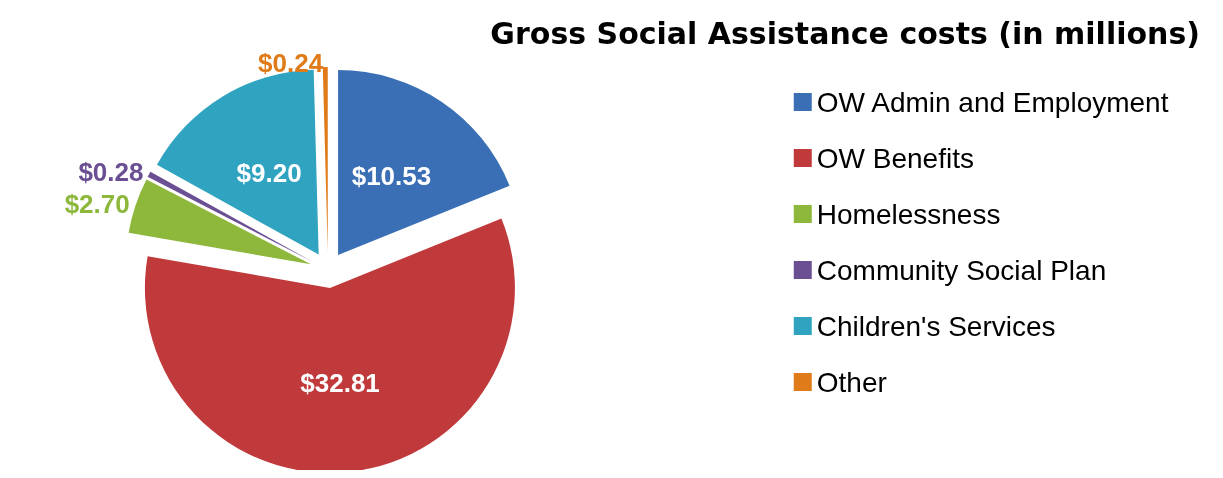 This screenshot has height=478, width=1223. Describe the element at coordinates (851, 382) in the screenshot. I see `legend-label: Other` at that location.